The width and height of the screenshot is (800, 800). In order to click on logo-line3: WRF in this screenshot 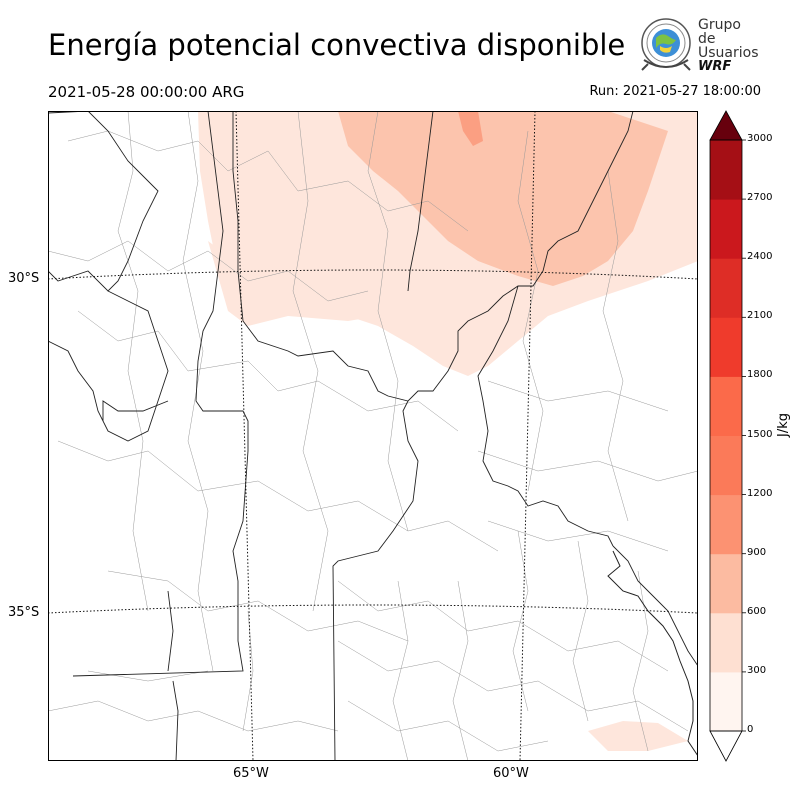, I will do `click(715, 66)`.